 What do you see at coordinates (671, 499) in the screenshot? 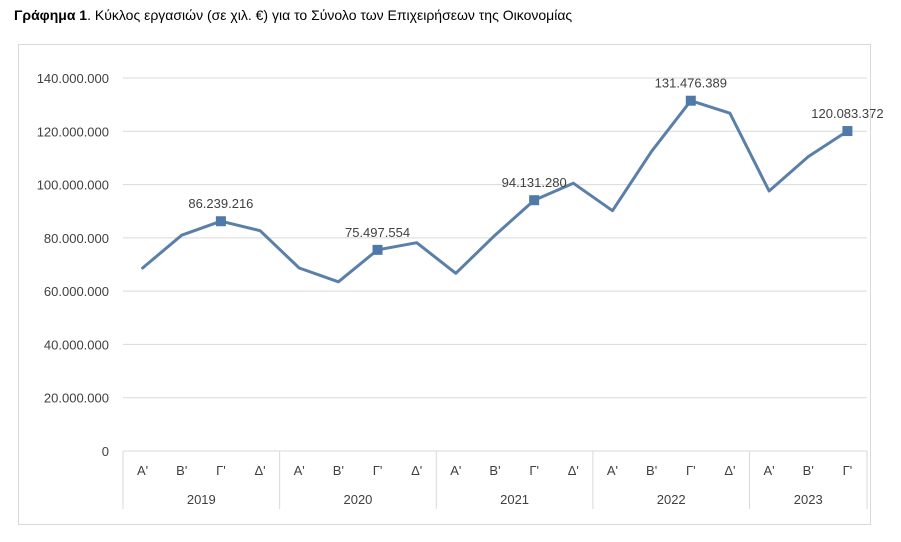
I see `year-label: 2022` at bounding box center [671, 499].